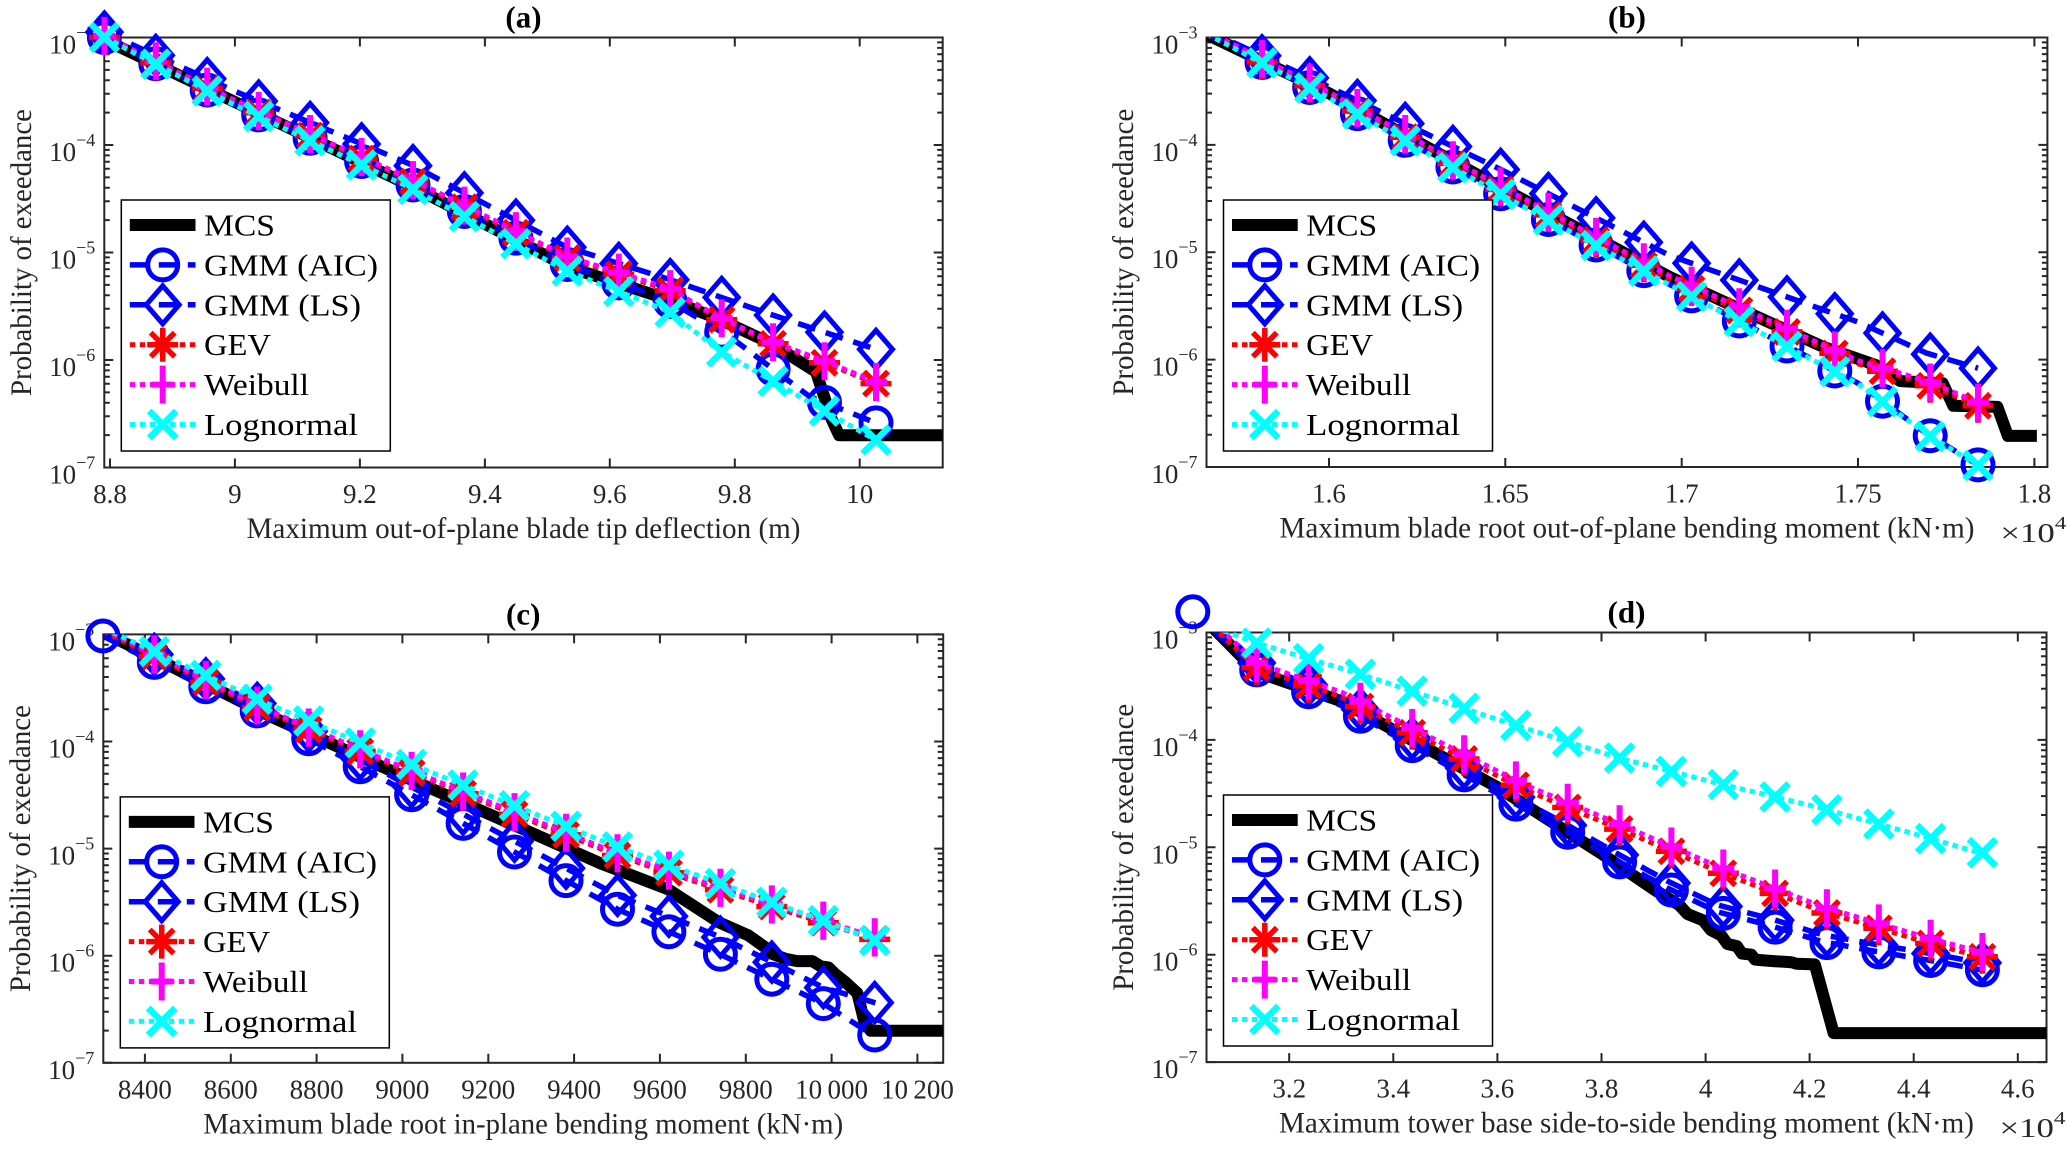  I want to click on svg-text: 1.8, so click(2035, 494).